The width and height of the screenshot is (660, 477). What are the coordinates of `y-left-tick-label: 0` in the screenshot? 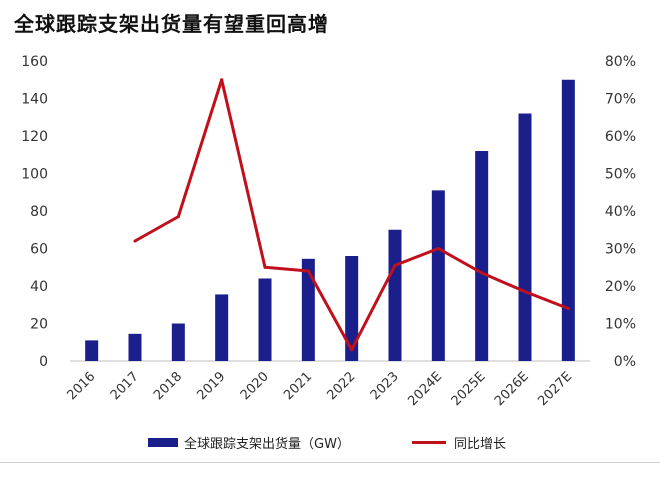 It's located at (43, 362).